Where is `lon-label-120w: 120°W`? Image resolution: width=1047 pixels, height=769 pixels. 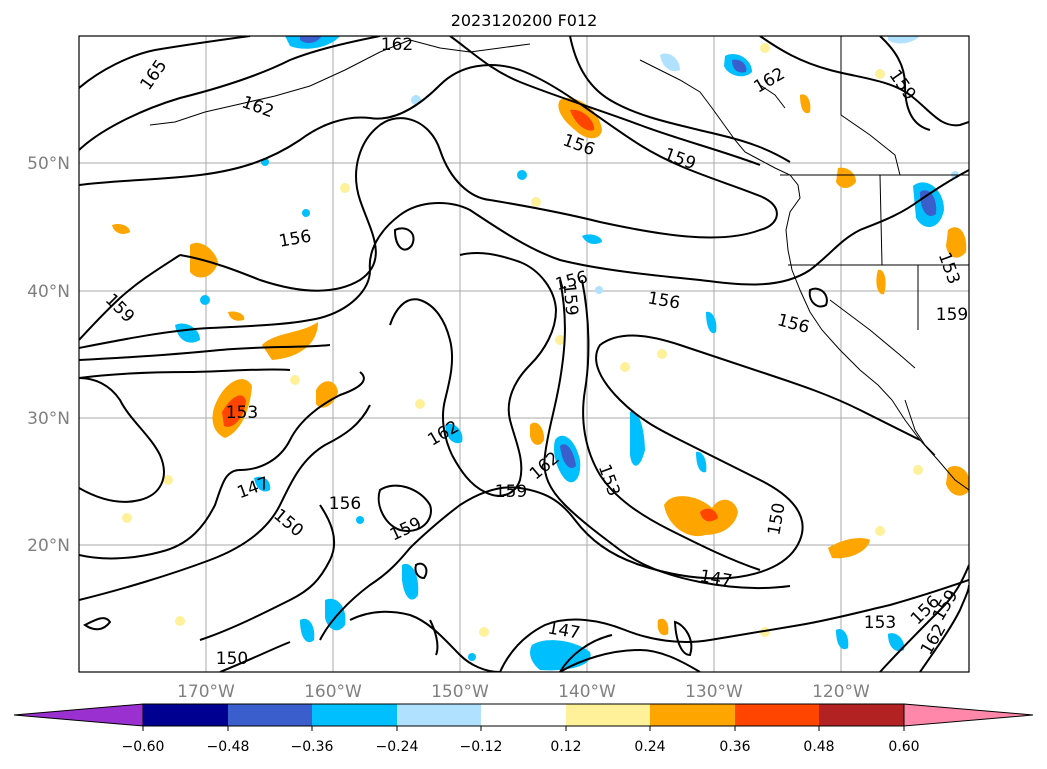
lon-label-120w: 120°W is located at coordinates (841, 692).